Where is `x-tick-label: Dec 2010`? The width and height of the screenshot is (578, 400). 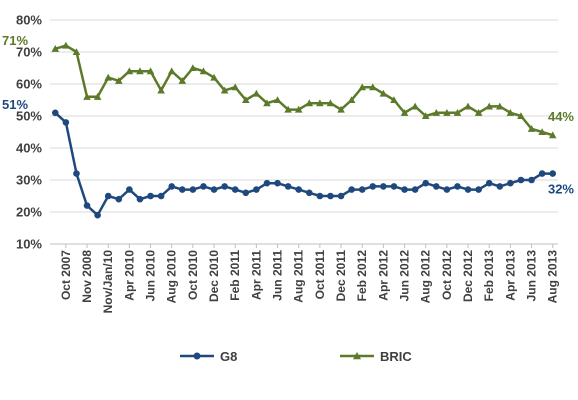
x-tick-label: Dec 2010 is located at coordinates (214, 276).